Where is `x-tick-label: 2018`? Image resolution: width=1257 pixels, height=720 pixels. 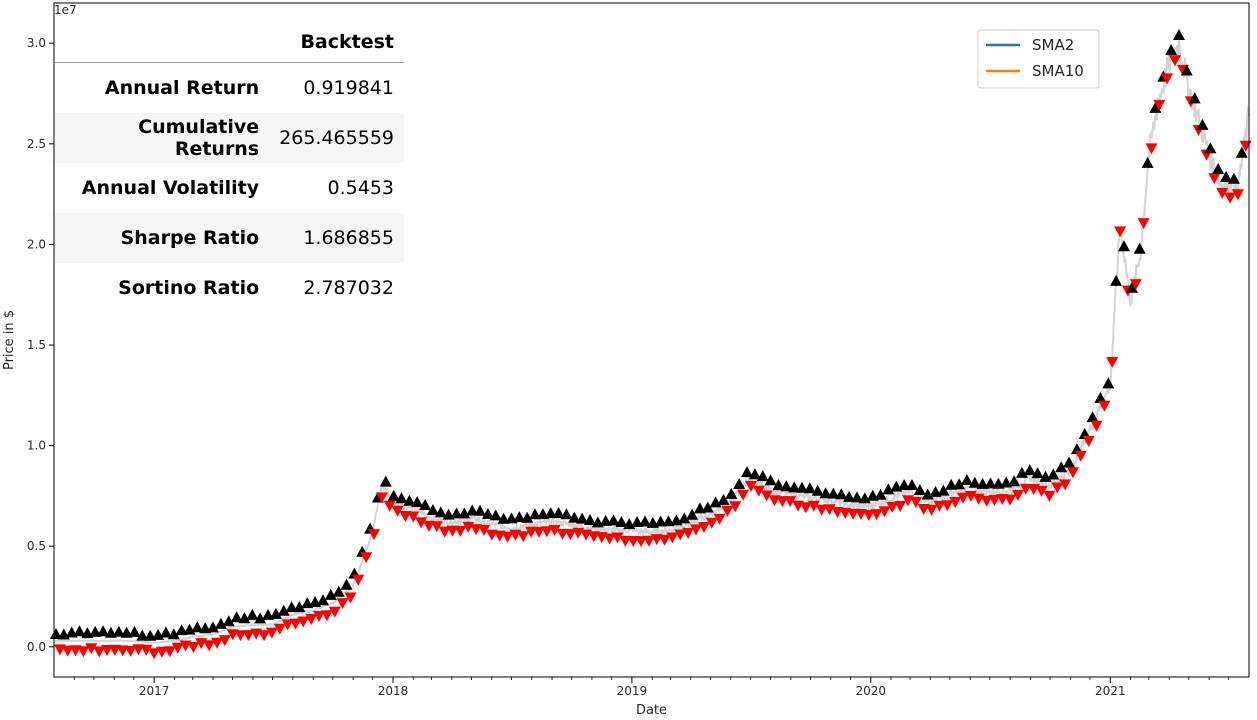 x-tick-label: 2018 is located at coordinates (393, 691).